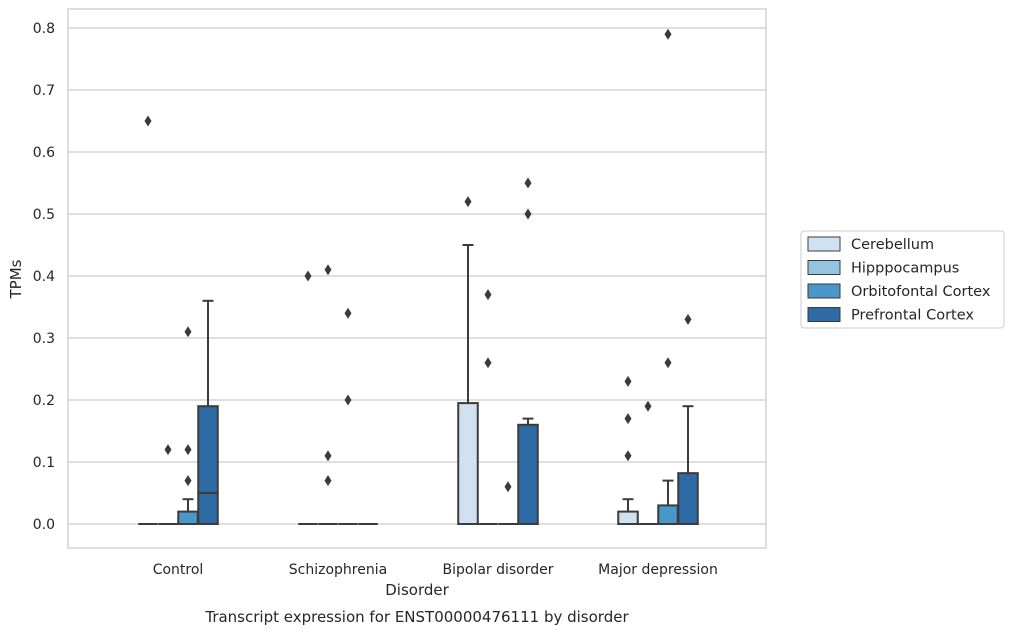 The width and height of the screenshot is (1014, 634). What do you see at coordinates (44, 153) in the screenshot?
I see `y-tick-label: 0.6` at bounding box center [44, 153].